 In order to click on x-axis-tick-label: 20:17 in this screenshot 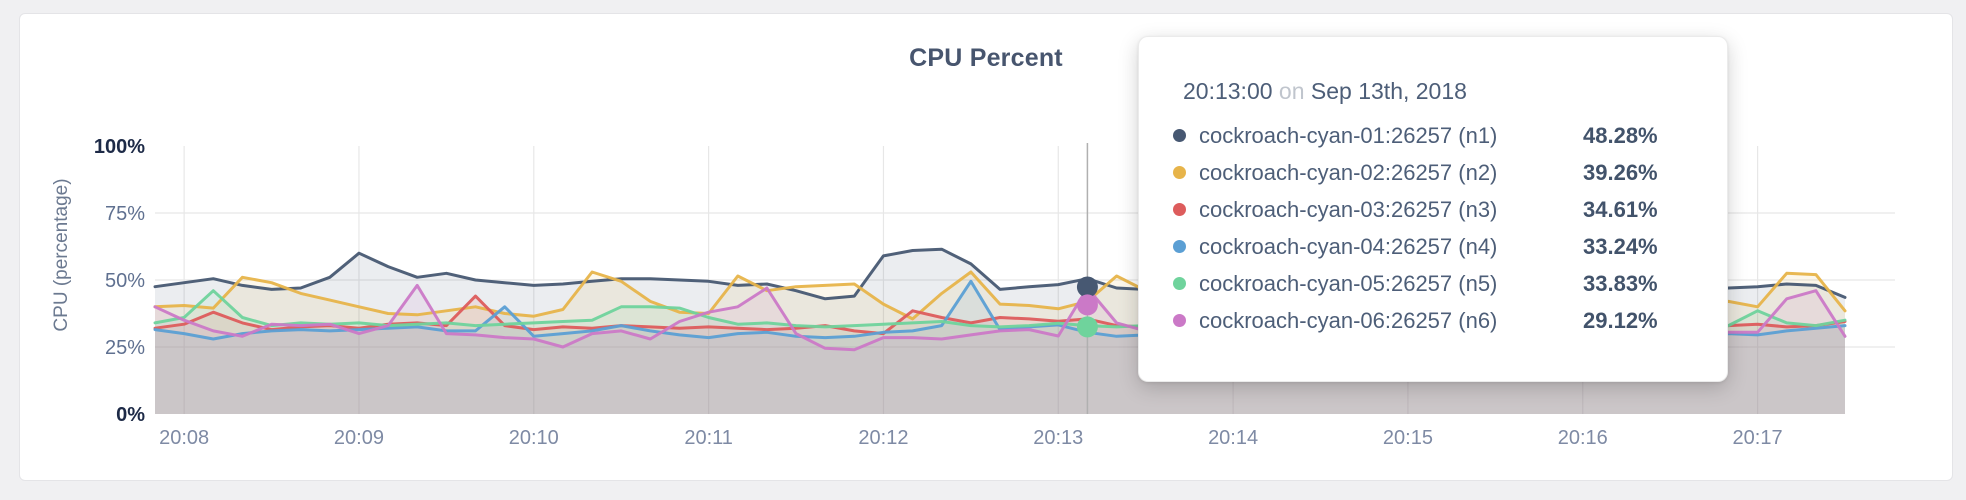, I will do `click(1758, 438)`.